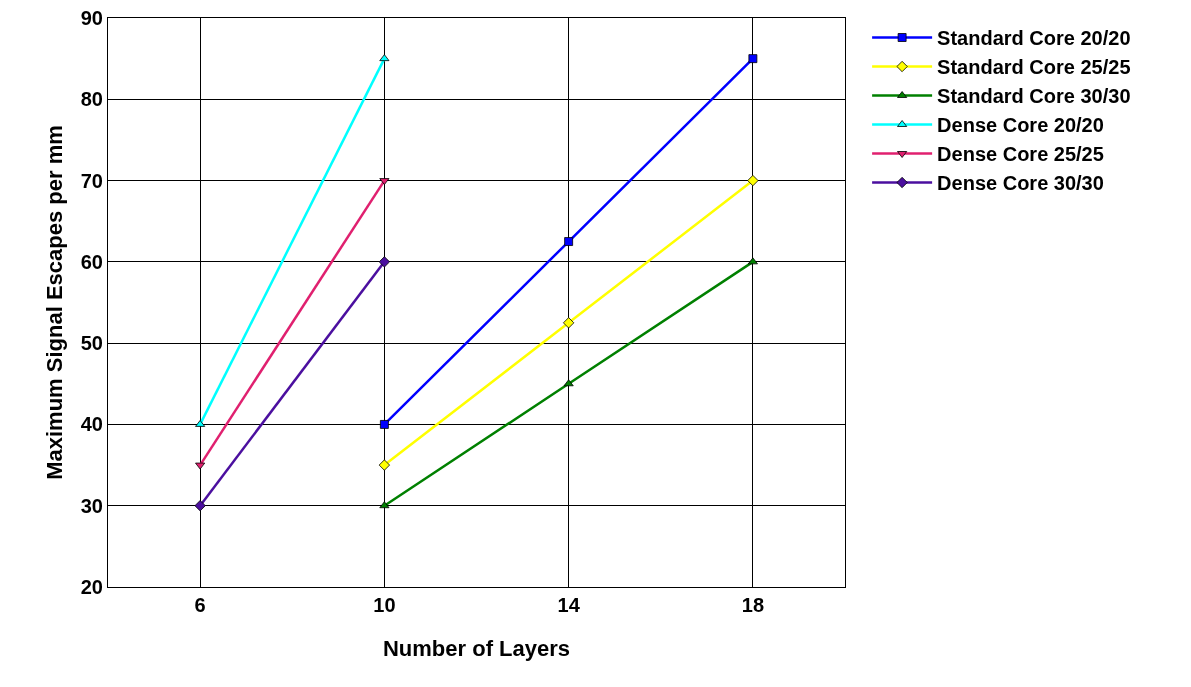  I want to click on y-axis-title: Maximum Signal Escapes per mm, so click(54, 302).